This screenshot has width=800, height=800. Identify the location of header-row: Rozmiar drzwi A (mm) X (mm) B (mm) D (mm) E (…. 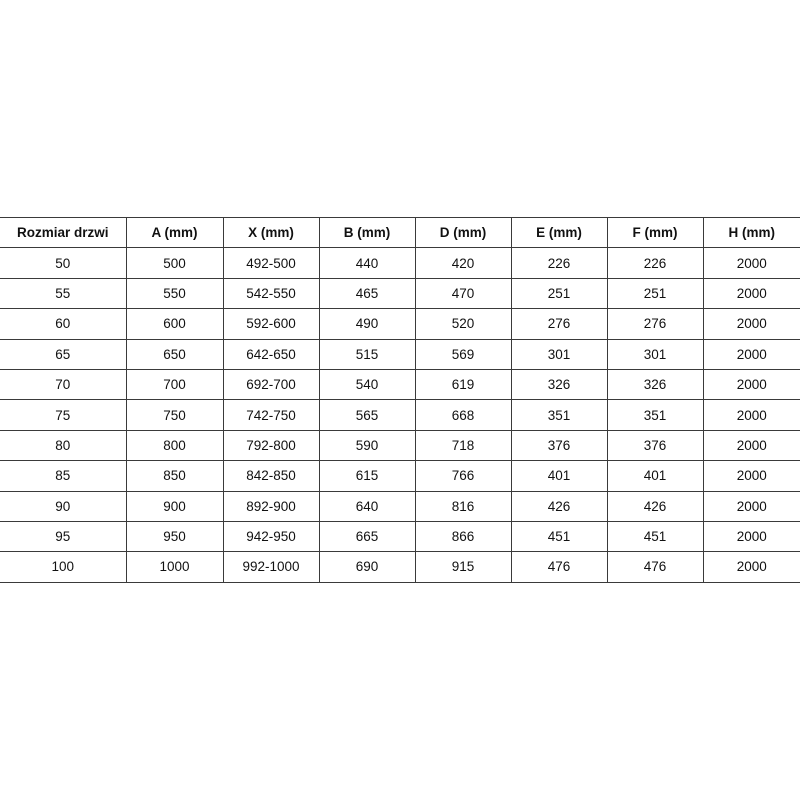
(400, 232).